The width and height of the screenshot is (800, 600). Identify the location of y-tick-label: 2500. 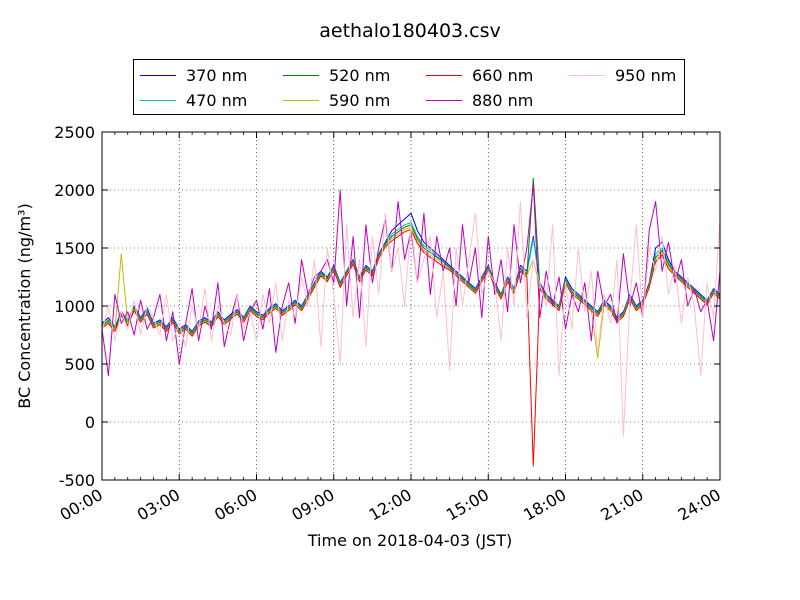
(74, 132).